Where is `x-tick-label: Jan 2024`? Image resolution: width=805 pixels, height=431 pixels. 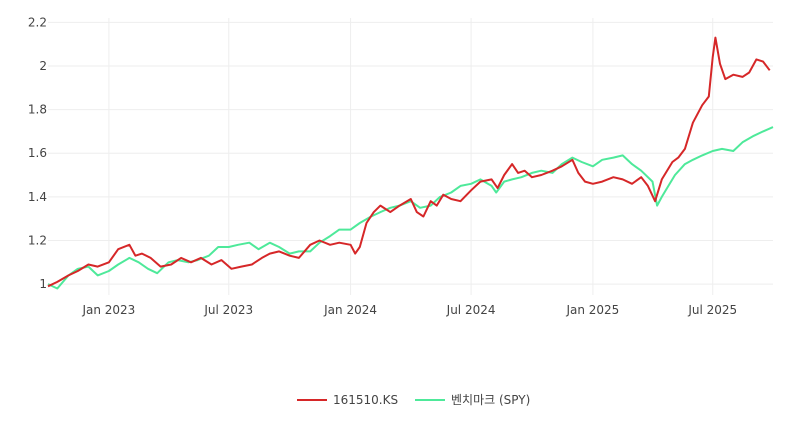 x-tick-label: Jan 2024 is located at coordinates (350, 310).